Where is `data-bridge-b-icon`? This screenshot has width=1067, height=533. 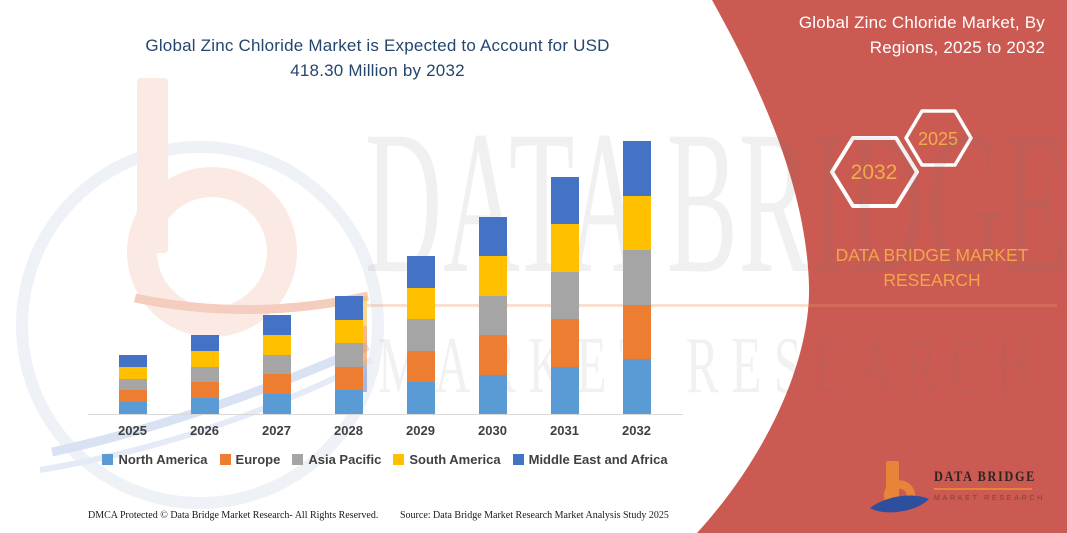 data-bridge-b-icon is located at coordinates (899, 487).